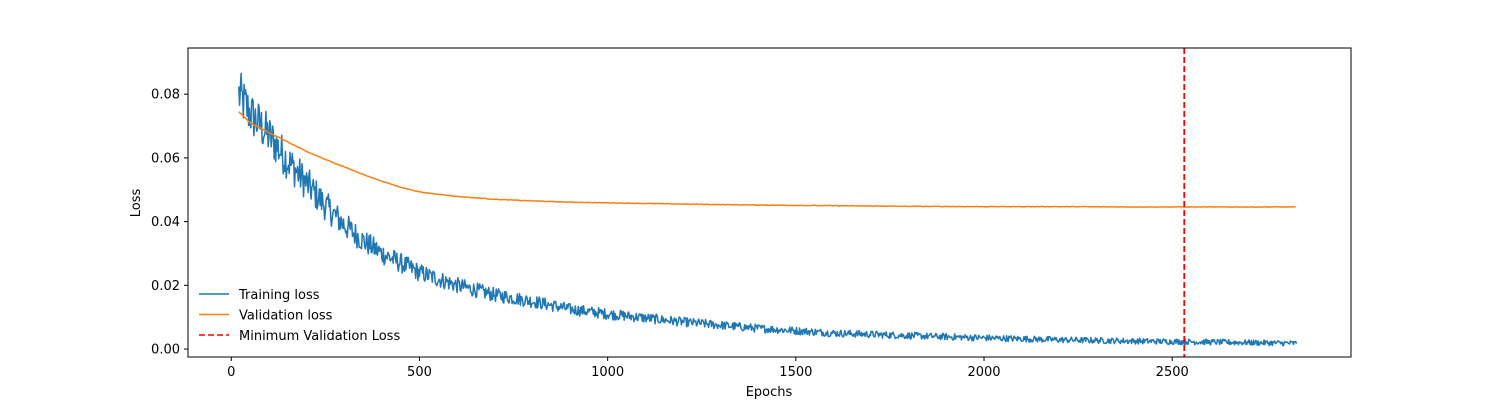 Image resolution: width=1500 pixels, height=400 pixels. What do you see at coordinates (769, 392) in the screenshot?
I see `x-axis-title: Epochs` at bounding box center [769, 392].